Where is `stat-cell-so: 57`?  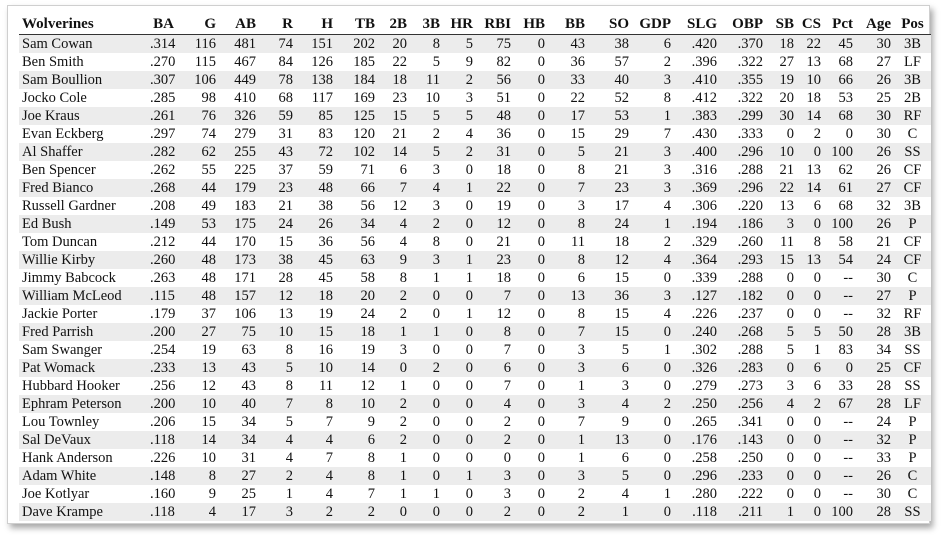
stat-cell-so: 57 is located at coordinates (610, 62).